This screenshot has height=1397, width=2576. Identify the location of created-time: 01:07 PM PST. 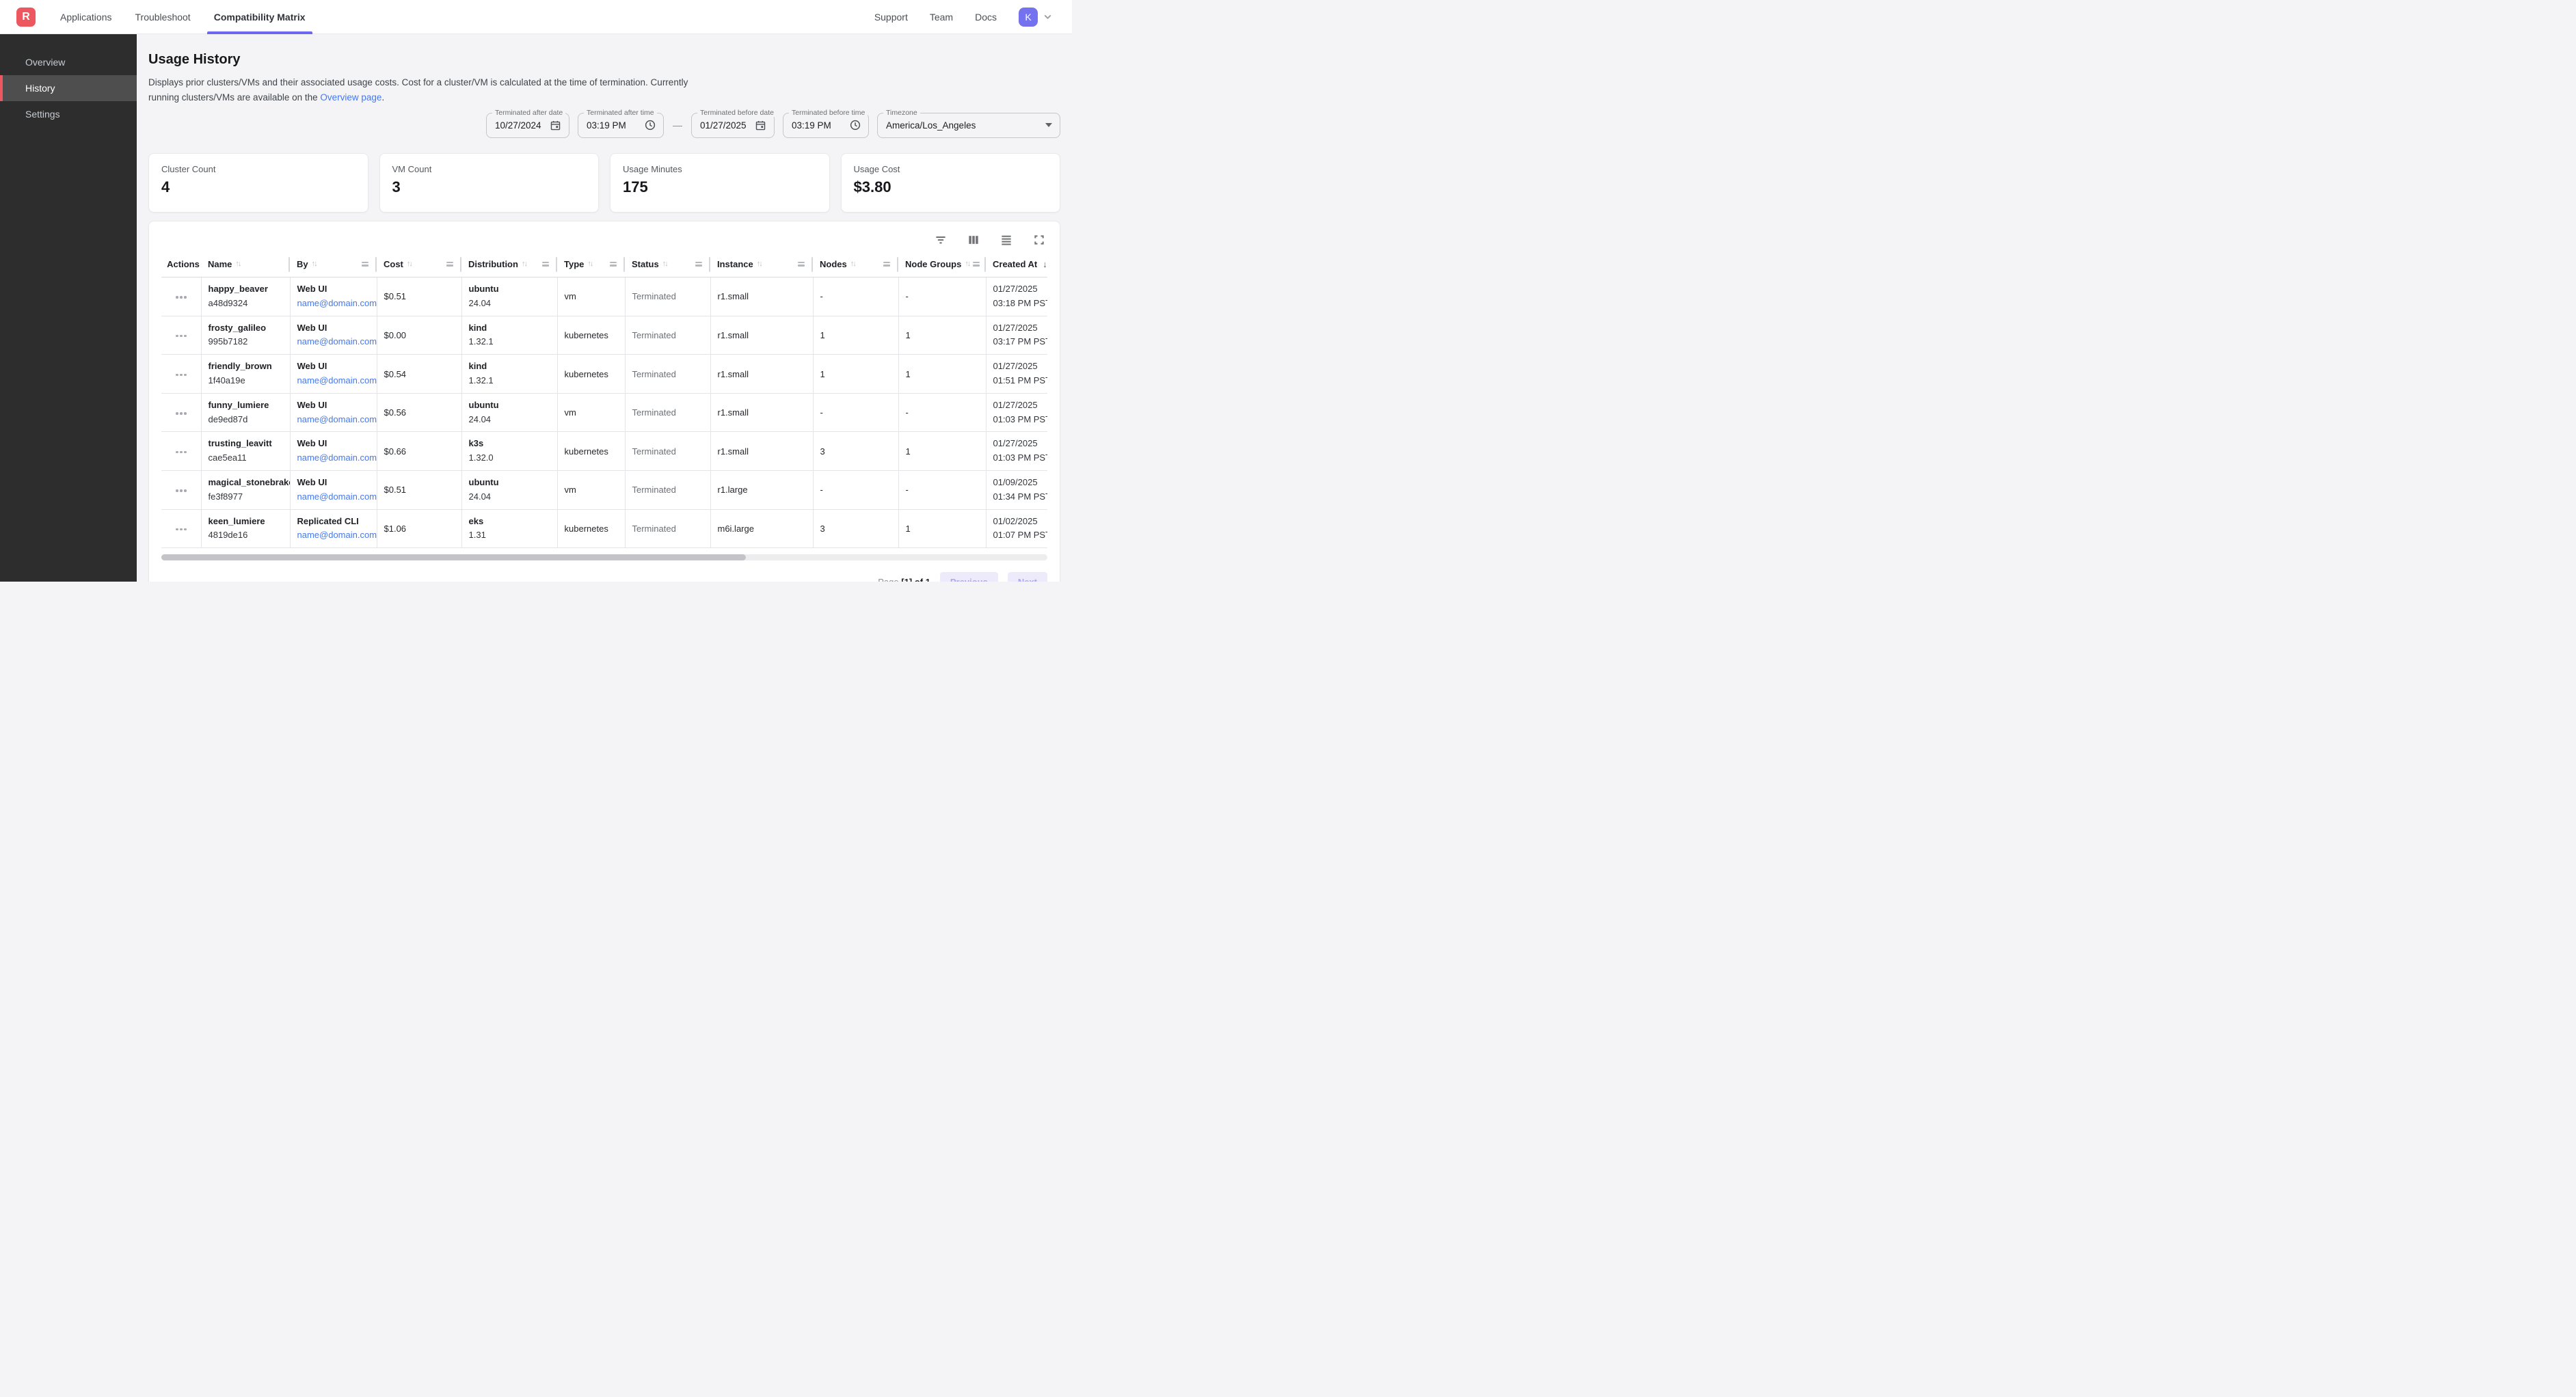
(1020, 535).